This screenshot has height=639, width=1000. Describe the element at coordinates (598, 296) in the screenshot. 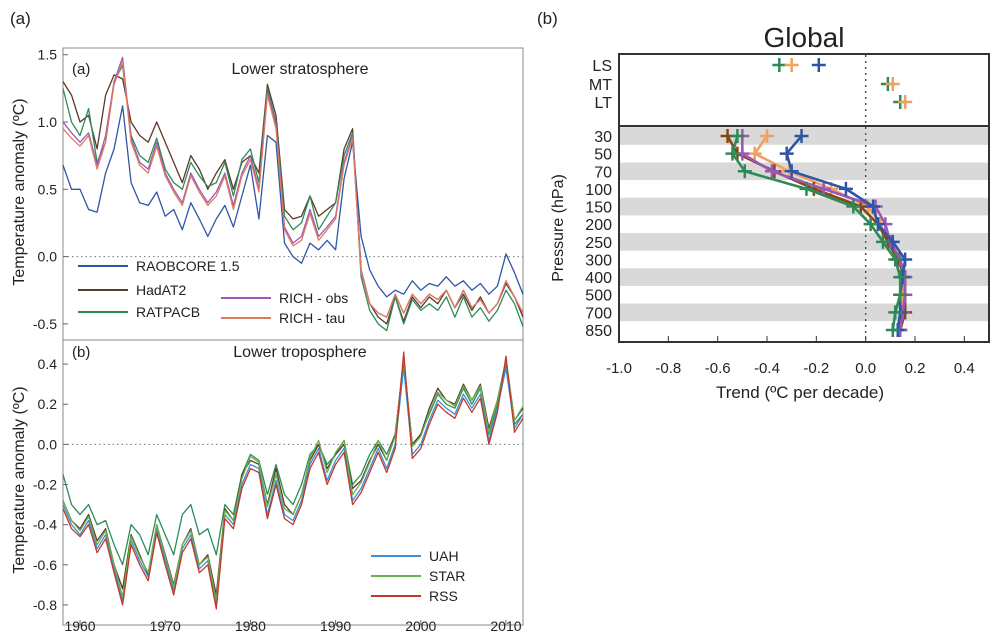

I see `pressure-level-label: 500` at that location.